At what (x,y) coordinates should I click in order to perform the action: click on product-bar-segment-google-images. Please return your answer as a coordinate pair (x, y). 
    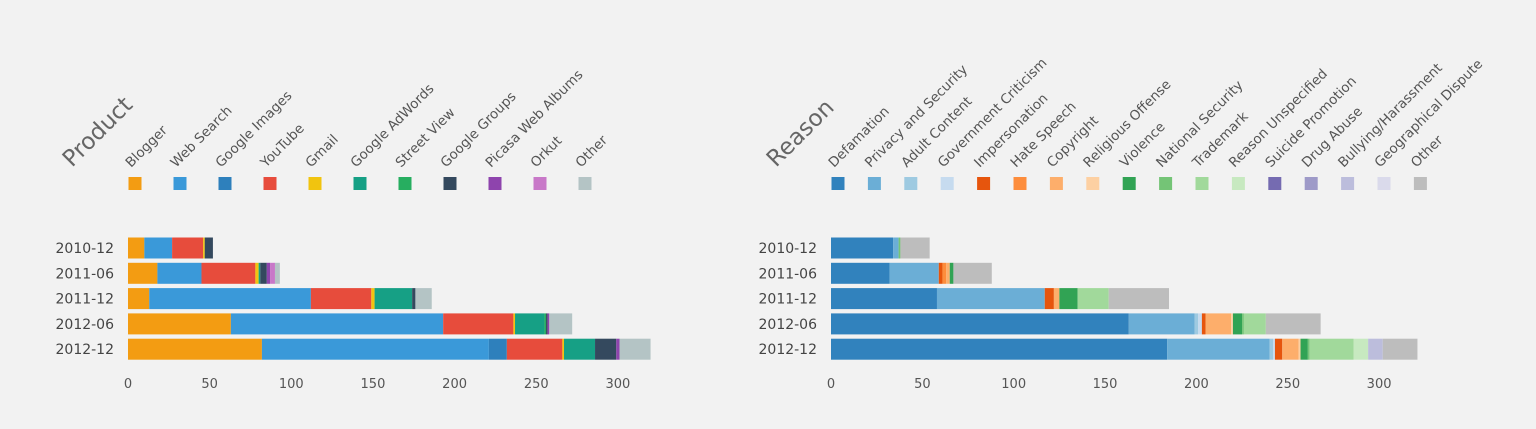
    Looking at the image, I should click on (497, 349).